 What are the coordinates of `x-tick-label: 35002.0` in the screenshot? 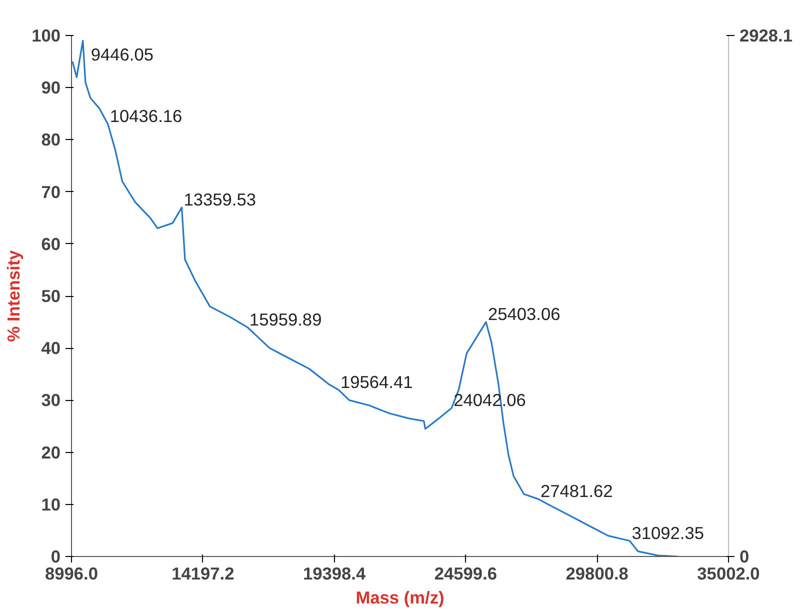 It's located at (728, 574).